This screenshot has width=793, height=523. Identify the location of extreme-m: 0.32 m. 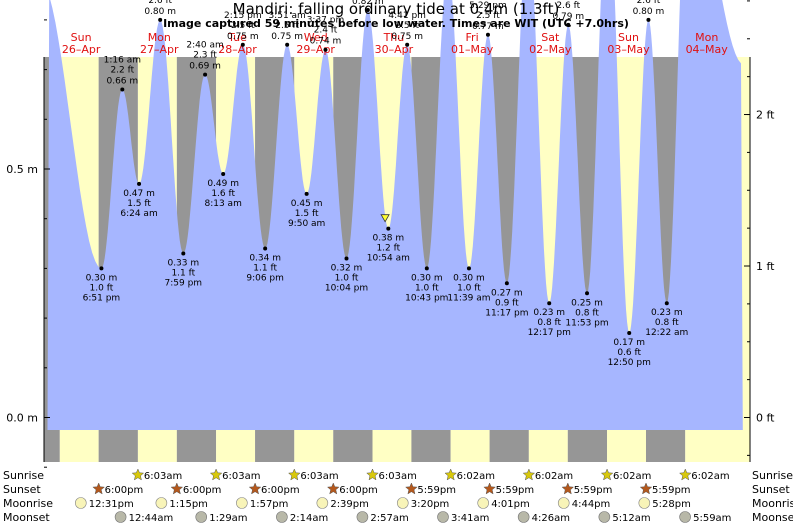
(347, 268).